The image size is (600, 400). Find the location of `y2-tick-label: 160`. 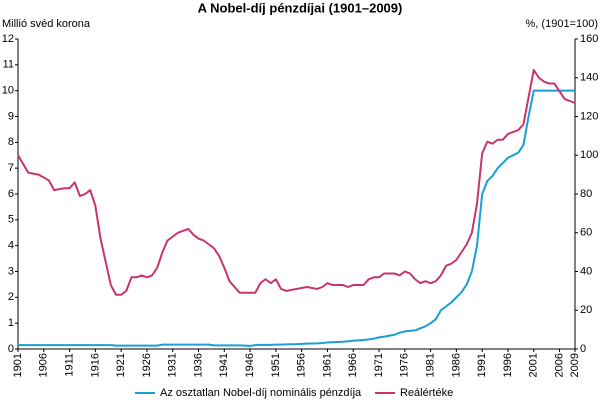

y2-tick-label: 160 is located at coordinates (589, 39).